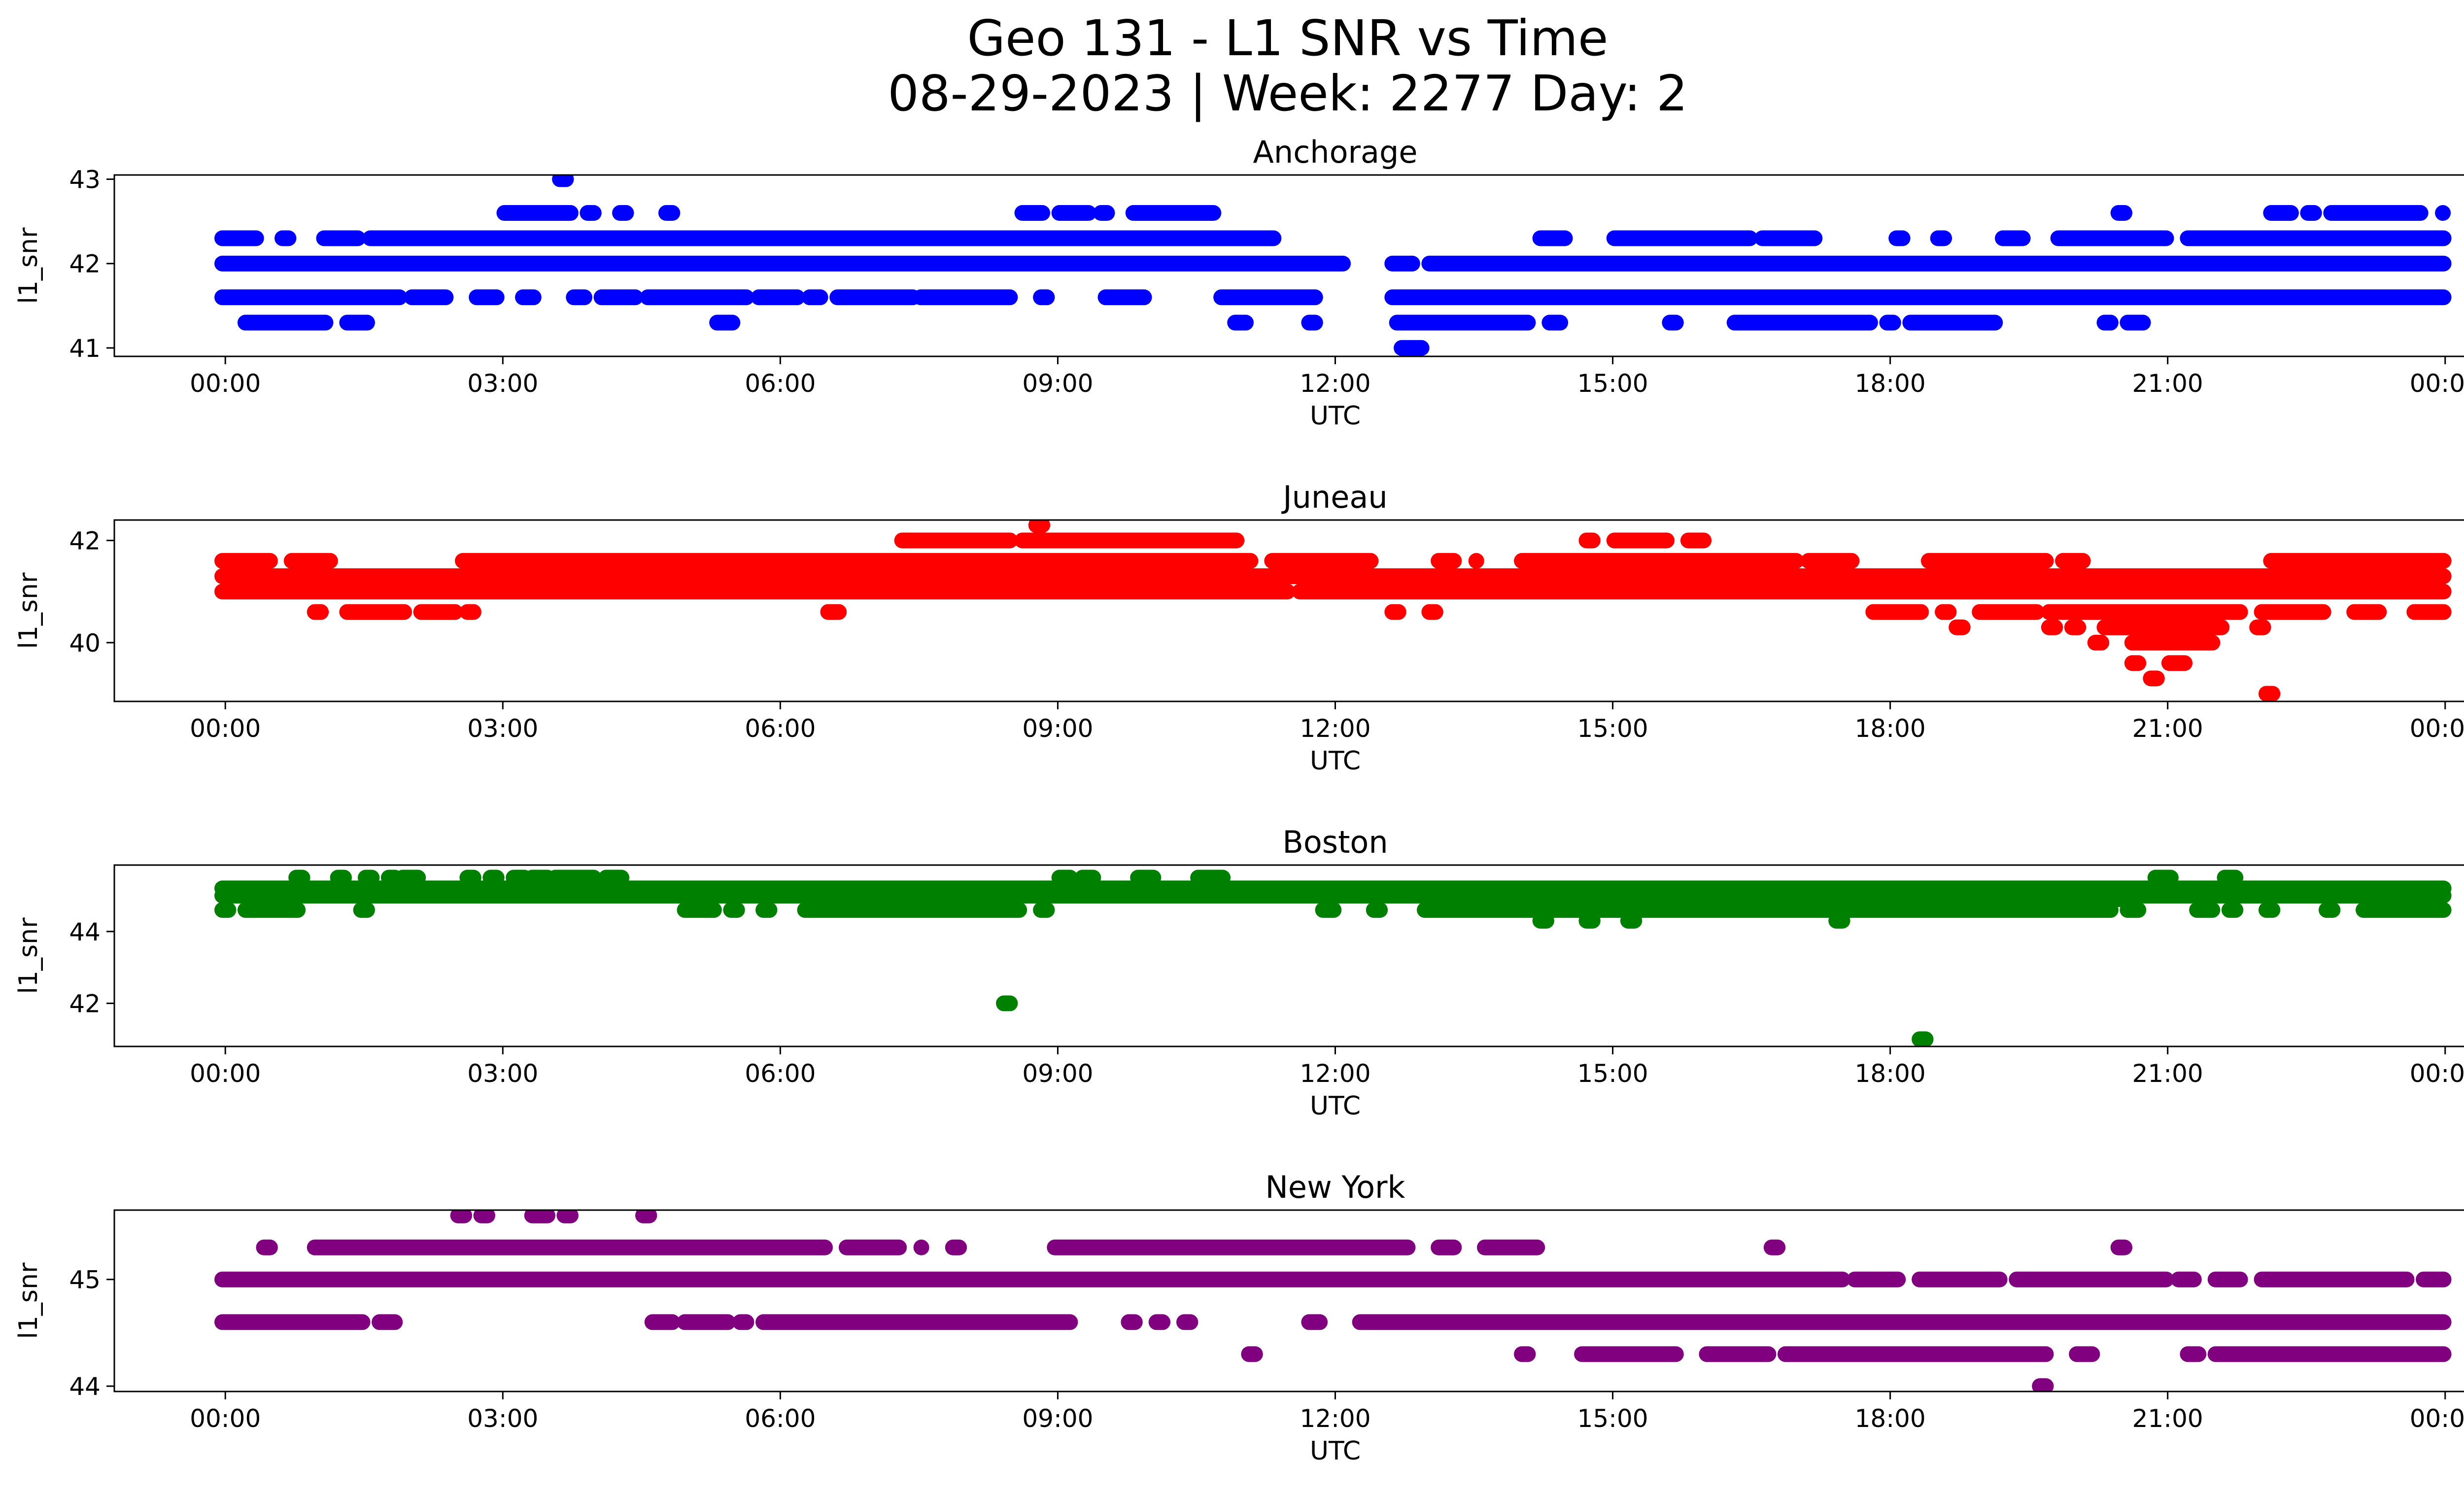  What do you see at coordinates (28, 265) in the screenshot?
I see `y-axis-label-anchorage: l1_snr` at bounding box center [28, 265].